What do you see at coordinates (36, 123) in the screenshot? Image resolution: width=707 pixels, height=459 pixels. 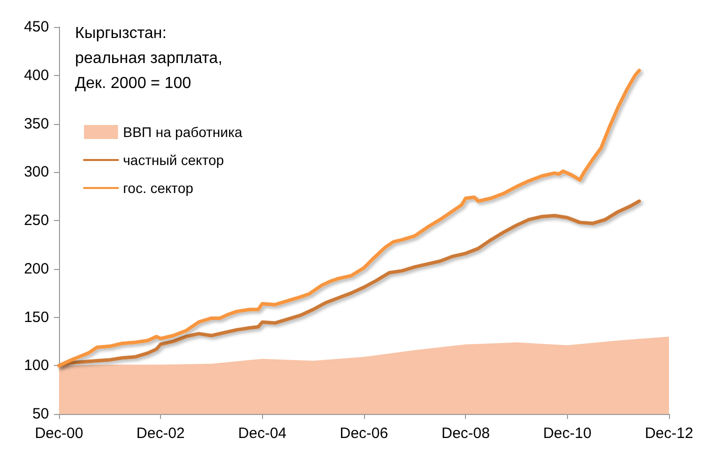 I see `y-tick-label: 350` at bounding box center [36, 123].